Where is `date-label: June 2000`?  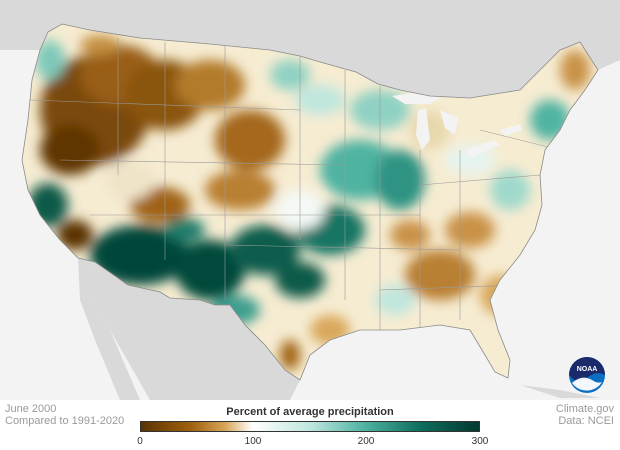 date-label: June 2000 is located at coordinates (31, 409).